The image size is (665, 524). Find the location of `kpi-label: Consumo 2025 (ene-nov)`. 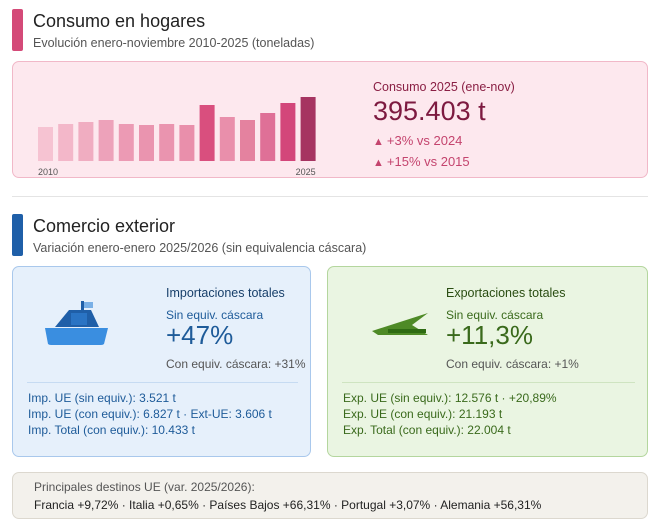

kpi-label: Consumo 2025 (ene-nov) is located at coordinates (444, 87).